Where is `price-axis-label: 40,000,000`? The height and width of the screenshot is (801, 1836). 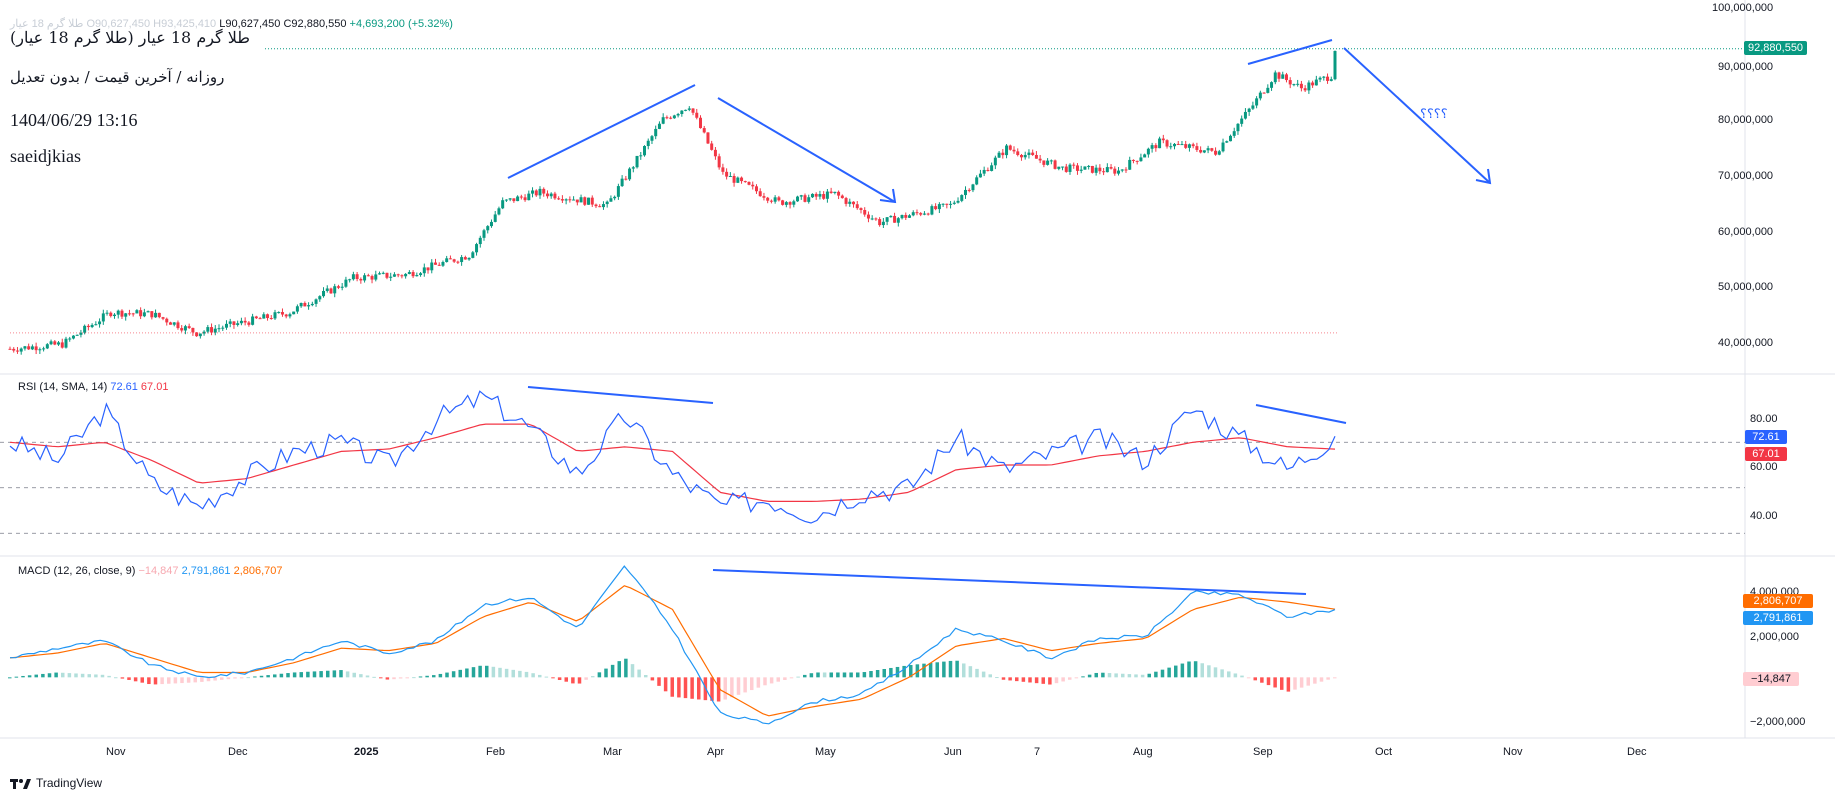 price-axis-label: 40,000,000 is located at coordinates (1746, 343).